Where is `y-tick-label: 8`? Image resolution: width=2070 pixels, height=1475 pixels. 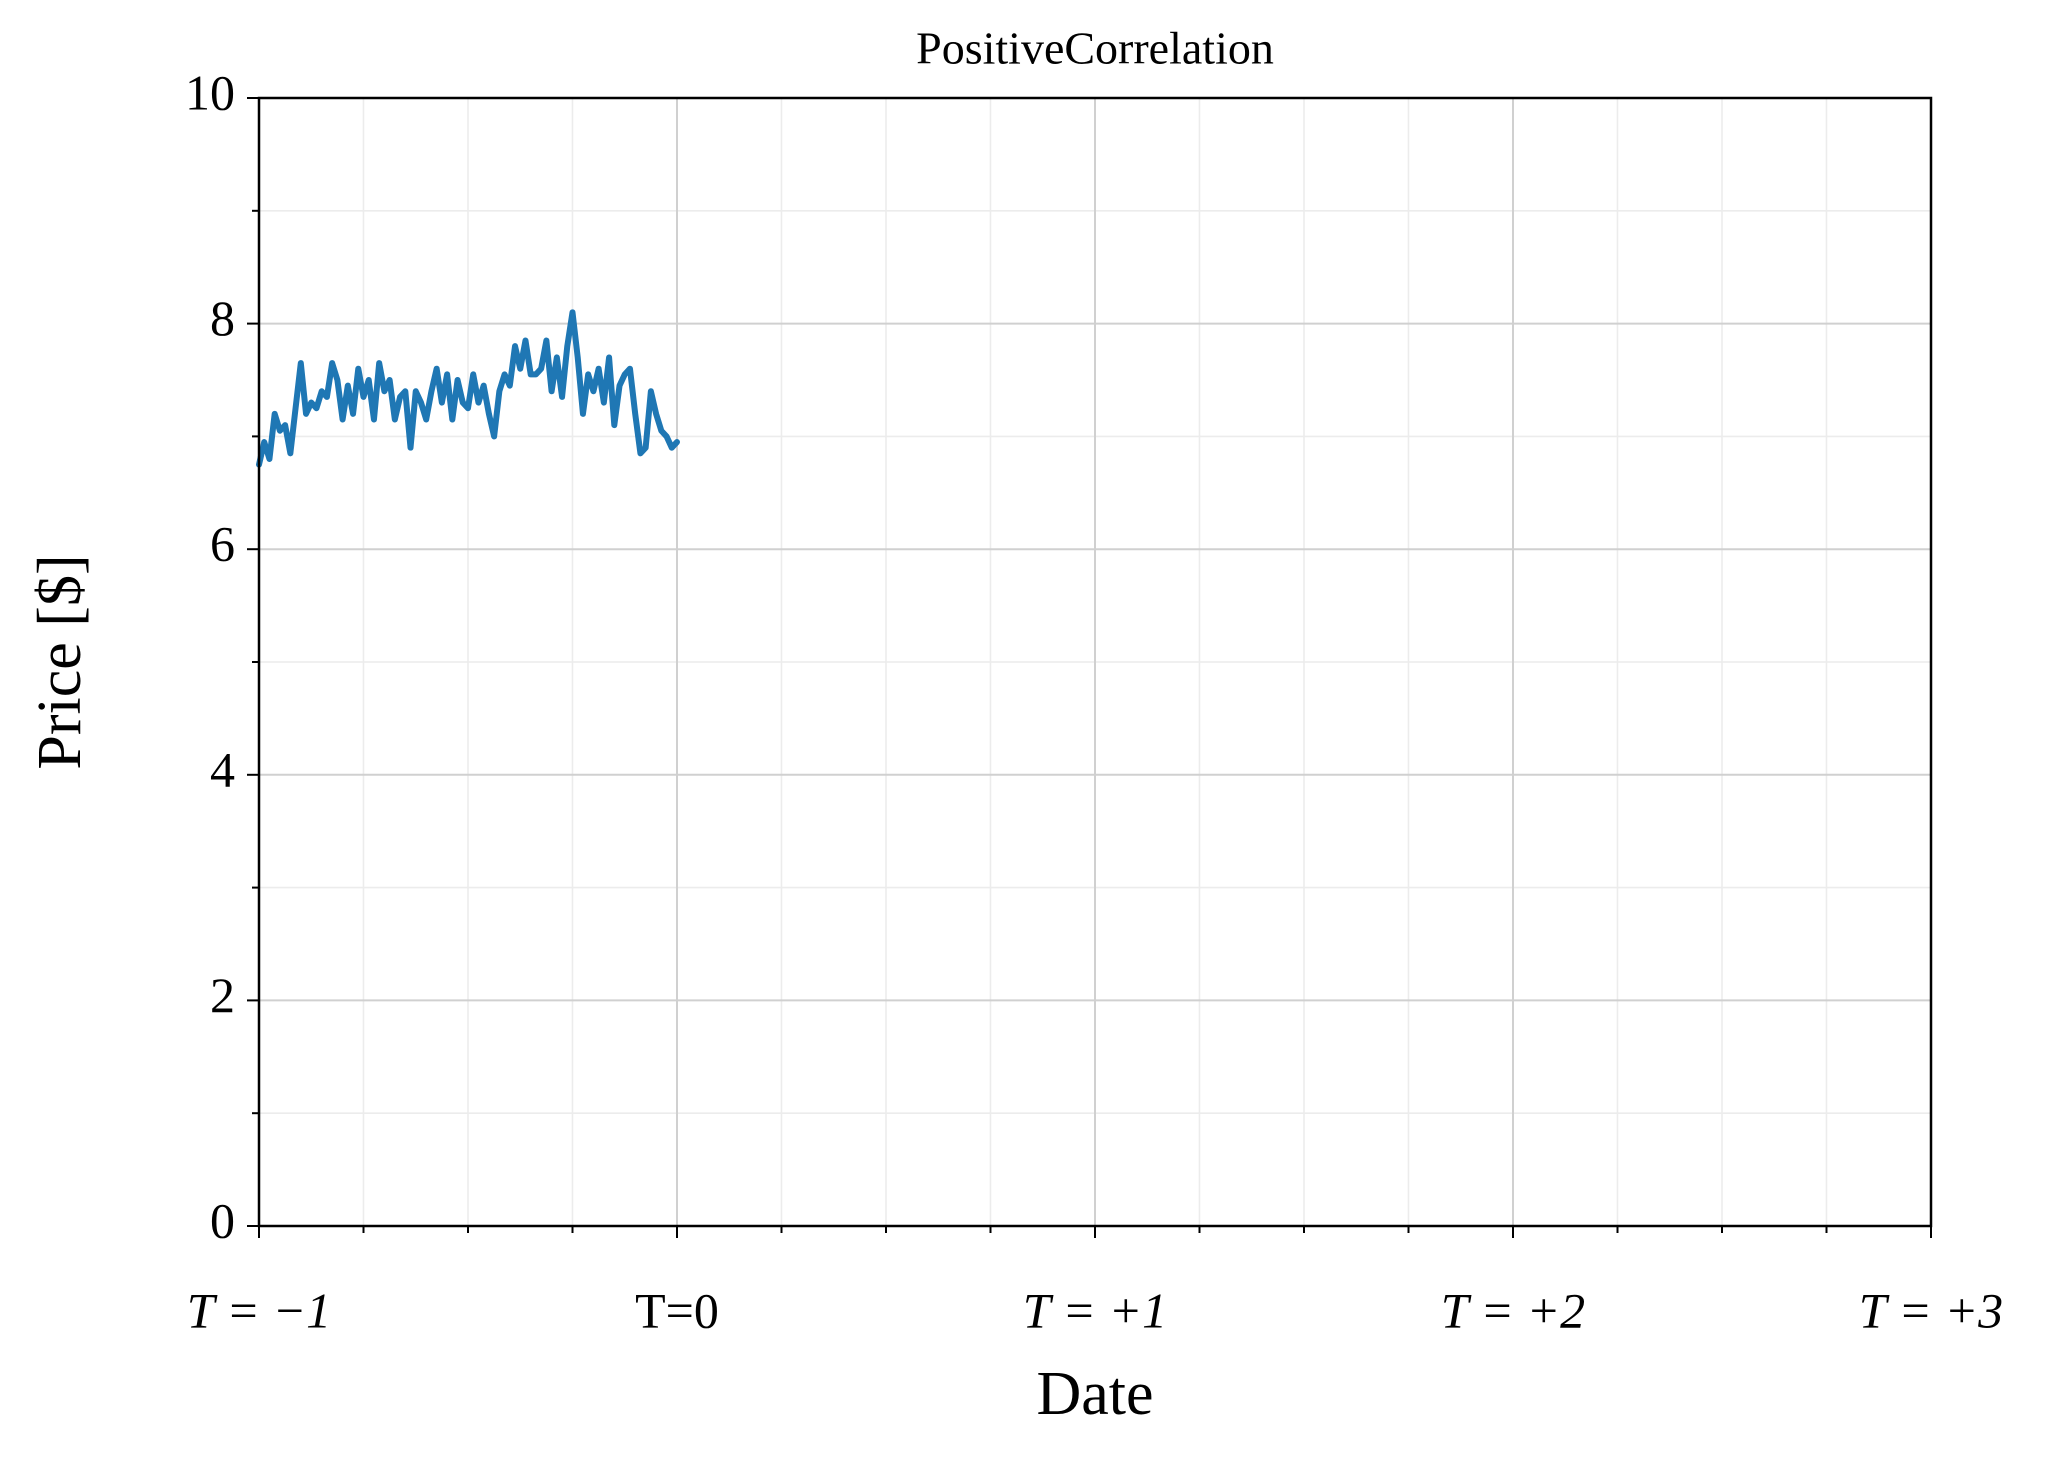 y-tick-label: 8 is located at coordinates (222, 318).